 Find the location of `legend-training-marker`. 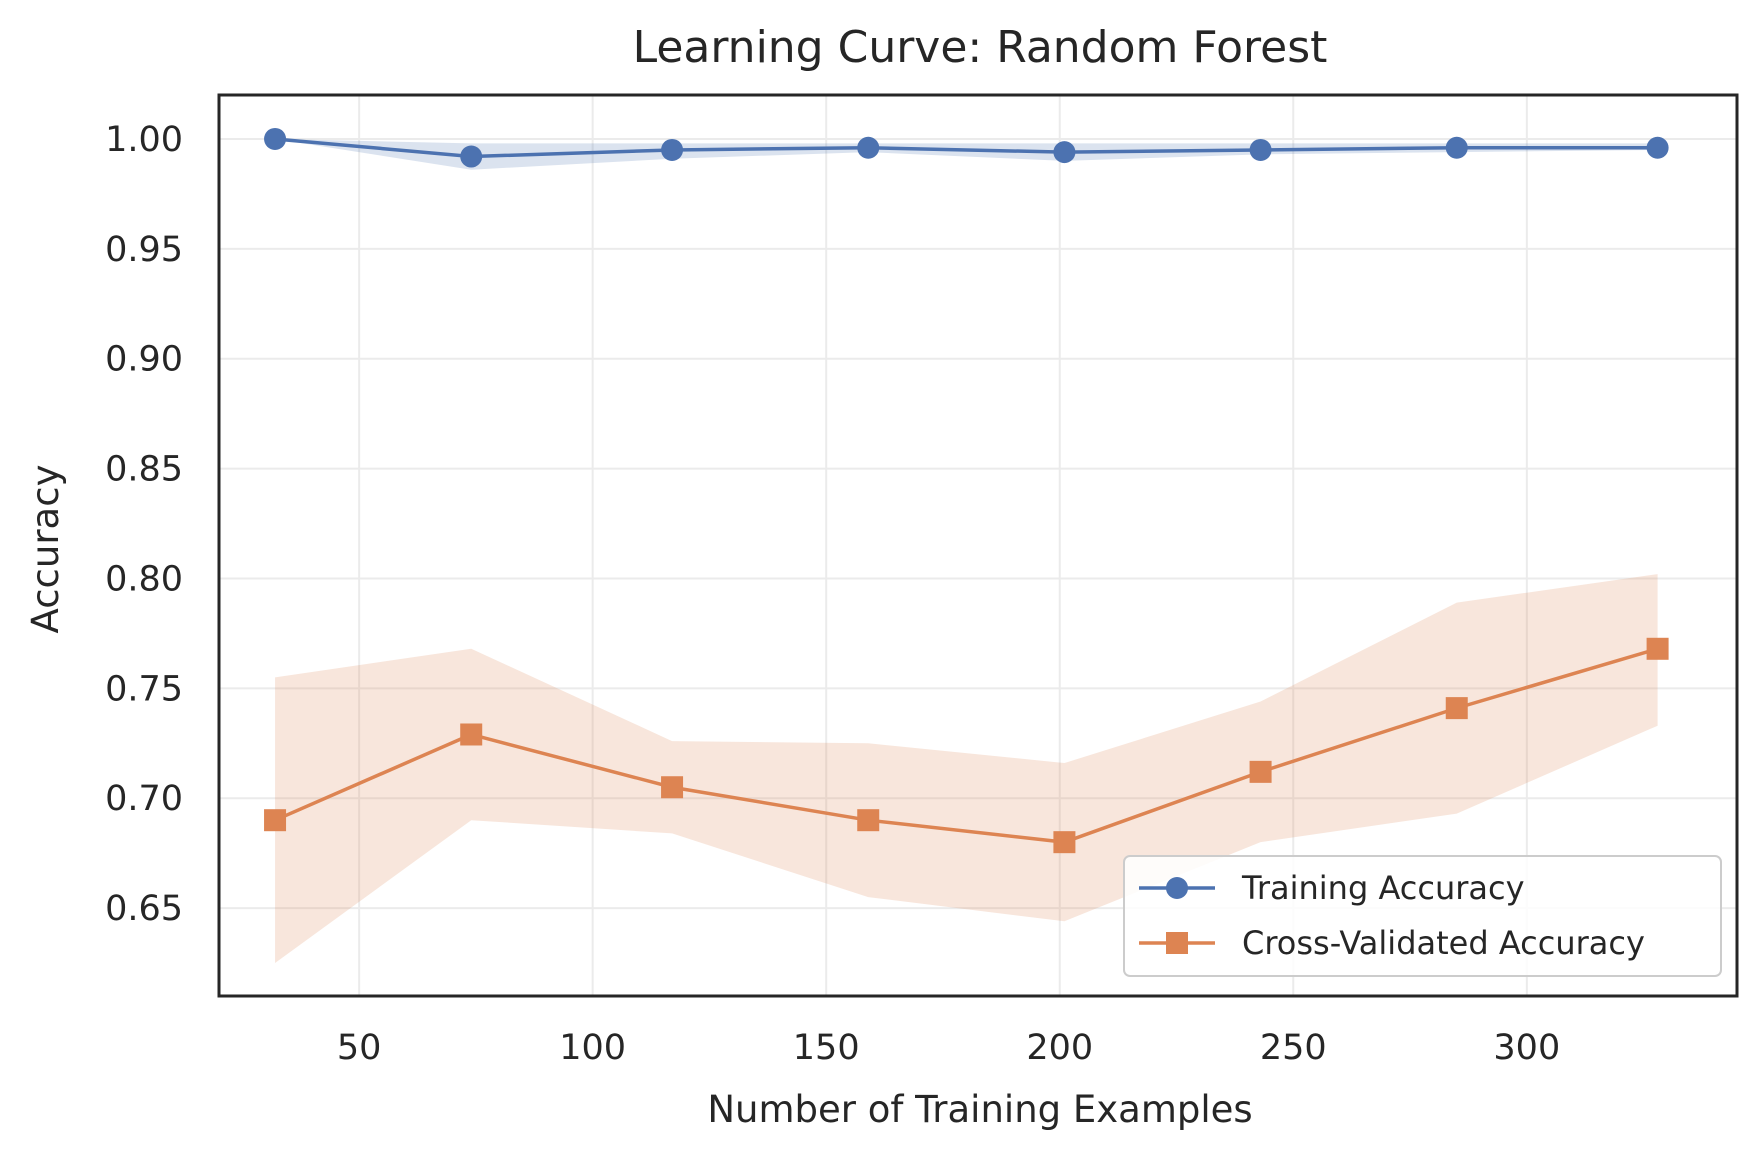

legend-training-marker is located at coordinates (1177, 888).